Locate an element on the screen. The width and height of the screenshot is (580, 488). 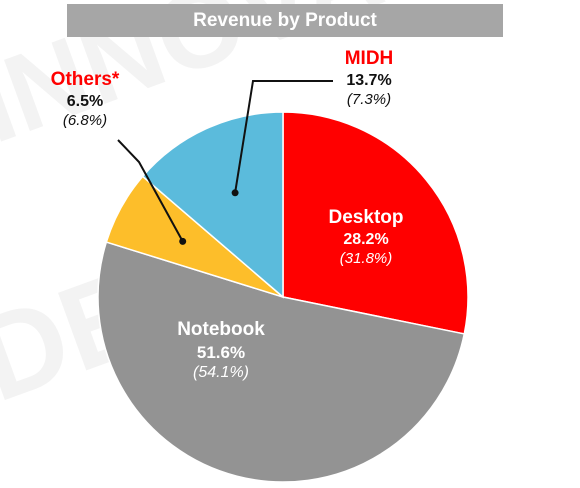
pie-slice-desktop is located at coordinates (375, 223).